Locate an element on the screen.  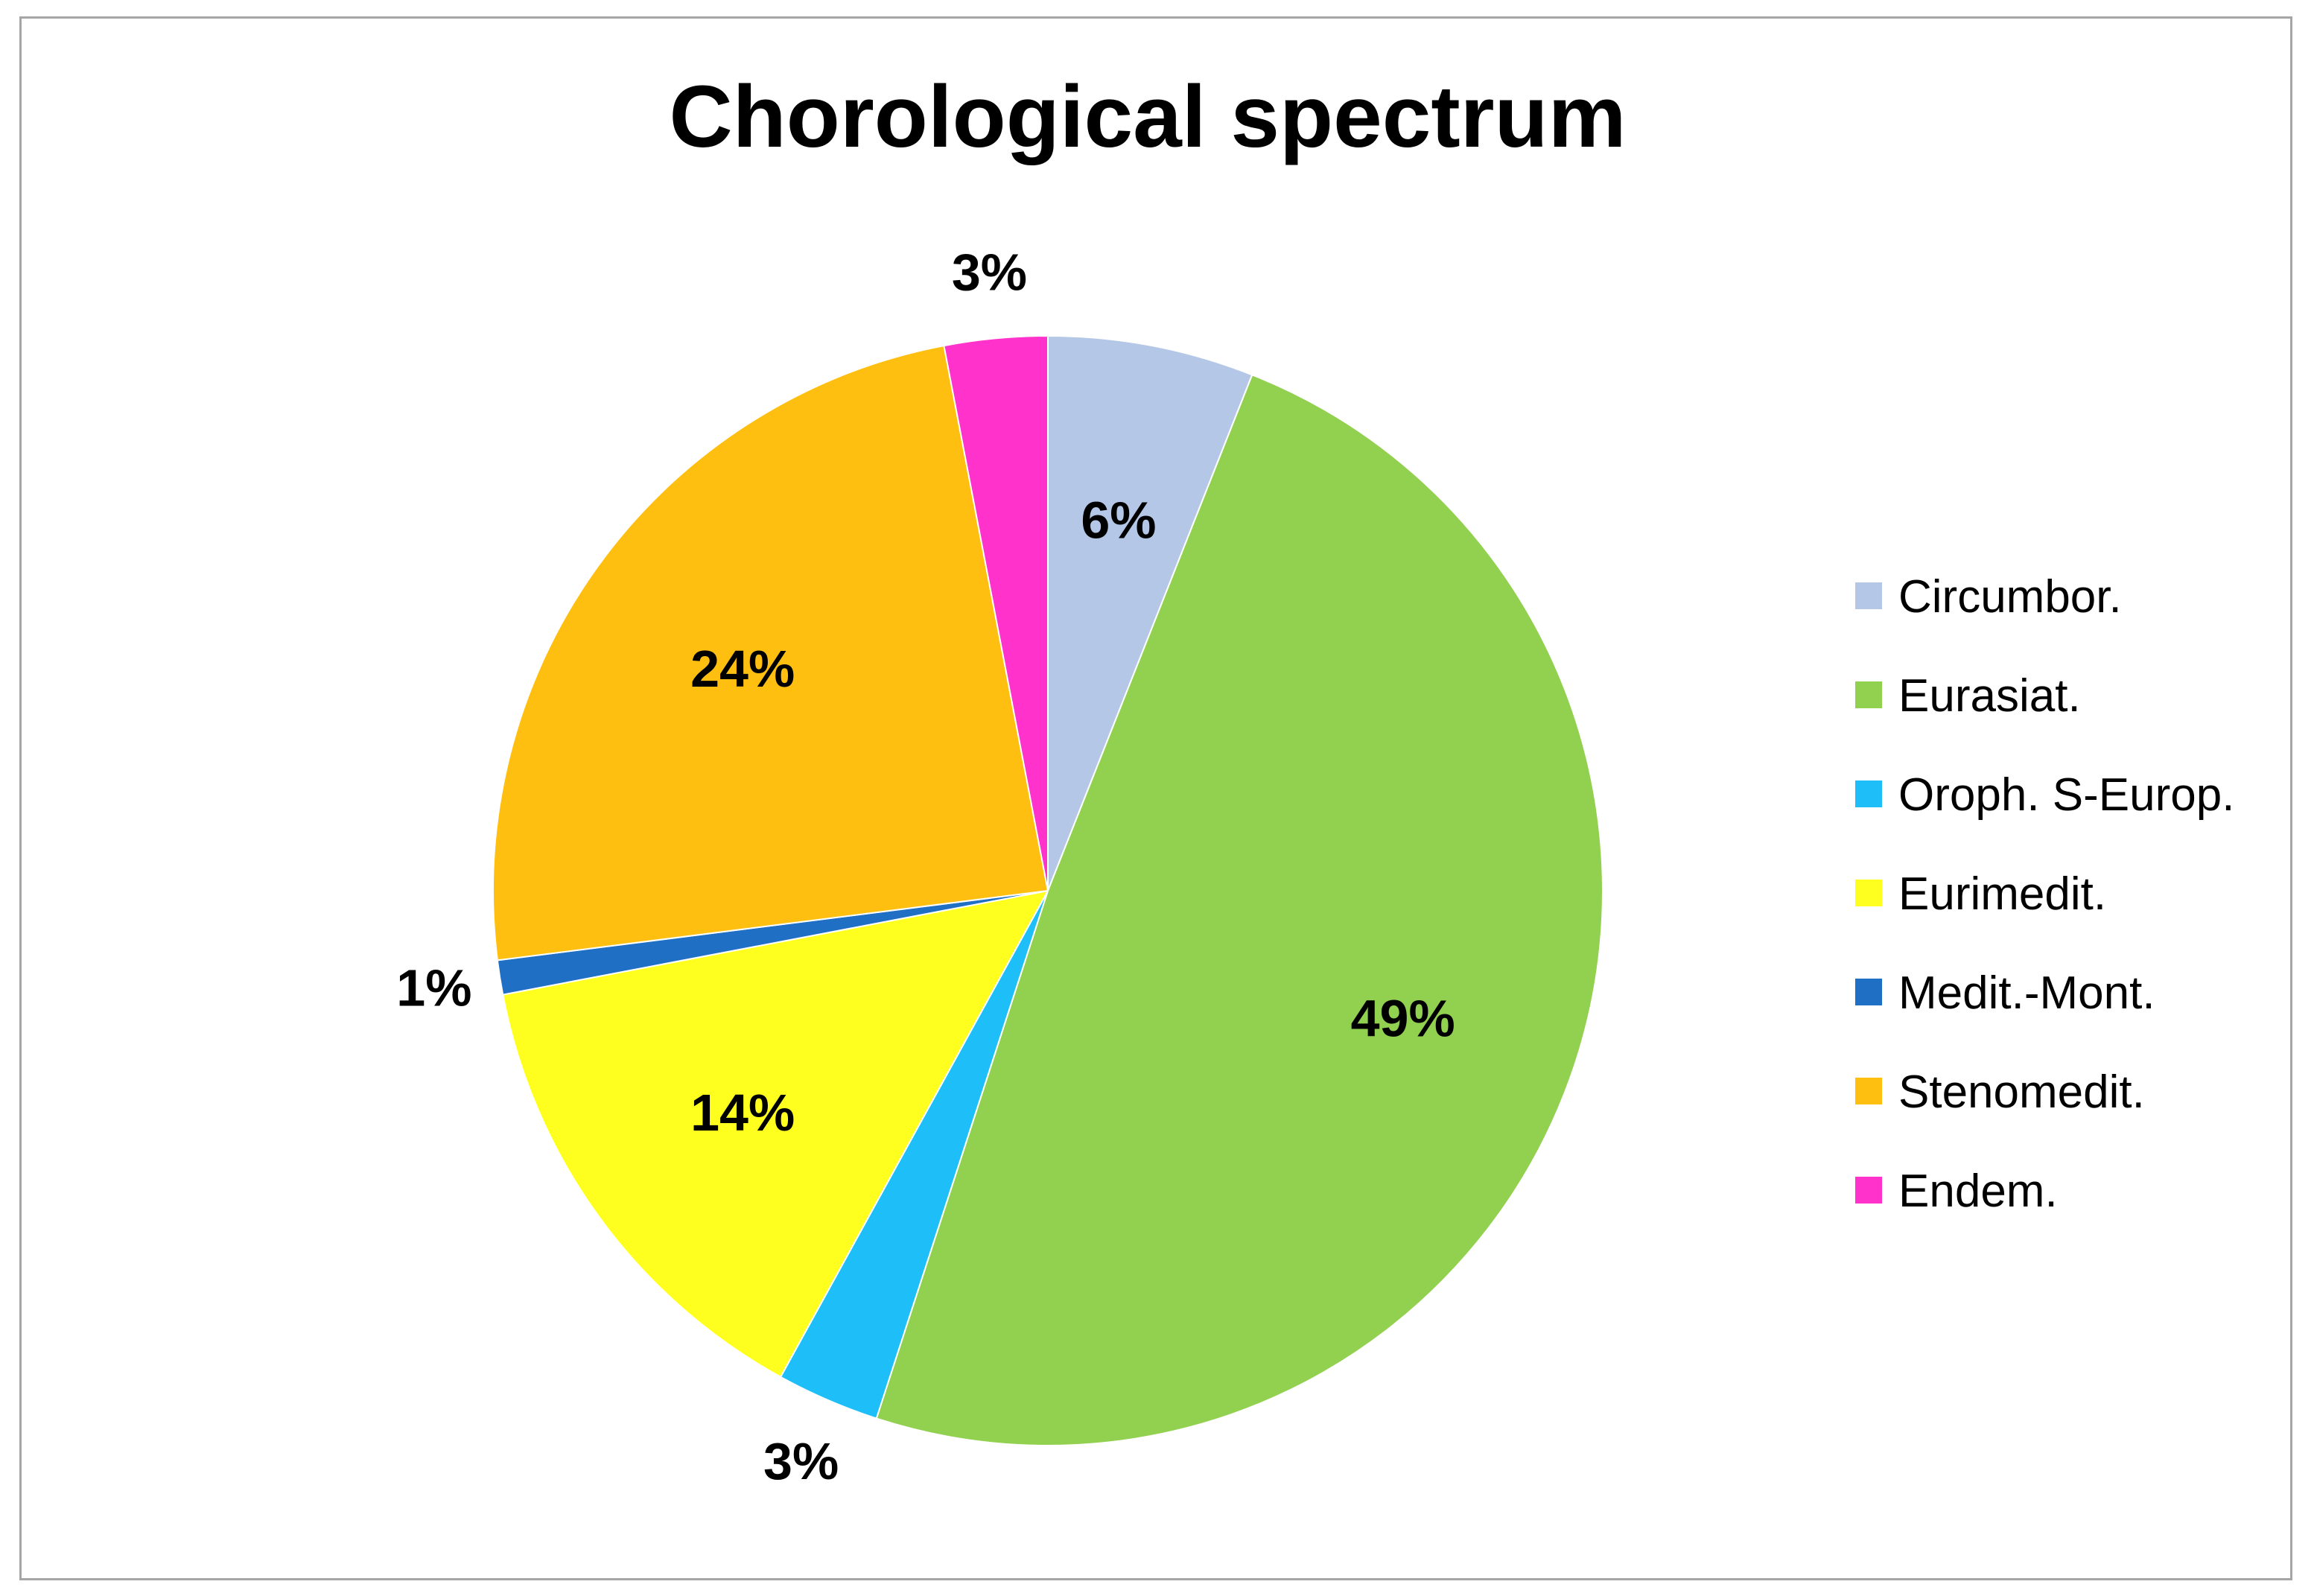
legend-label-endem: Endem. is located at coordinates (1978, 1191).